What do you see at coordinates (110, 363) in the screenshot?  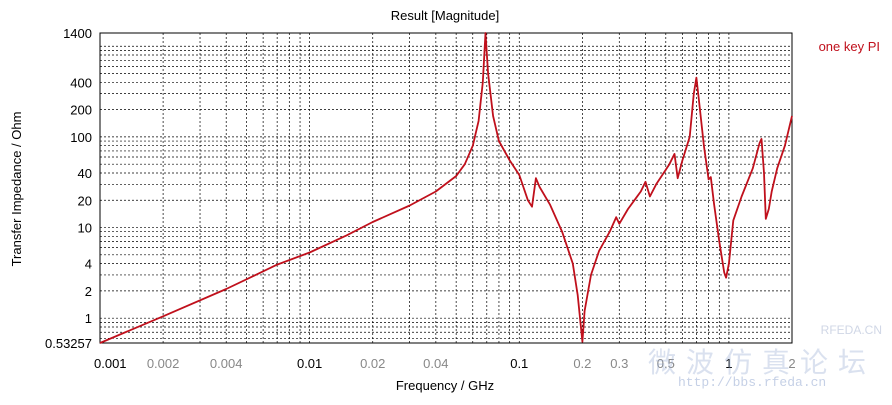 I see `x-tick-label: 0.001` at bounding box center [110, 363].